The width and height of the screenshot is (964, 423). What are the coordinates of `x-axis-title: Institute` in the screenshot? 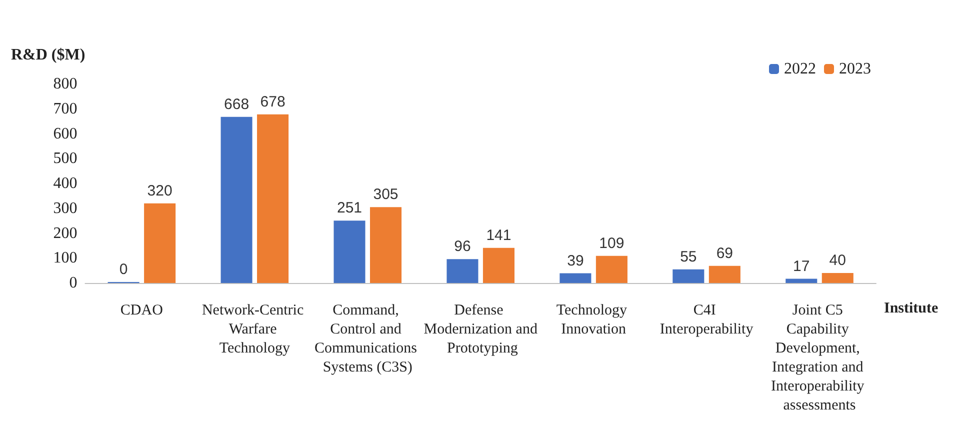 It's located at (911, 308).